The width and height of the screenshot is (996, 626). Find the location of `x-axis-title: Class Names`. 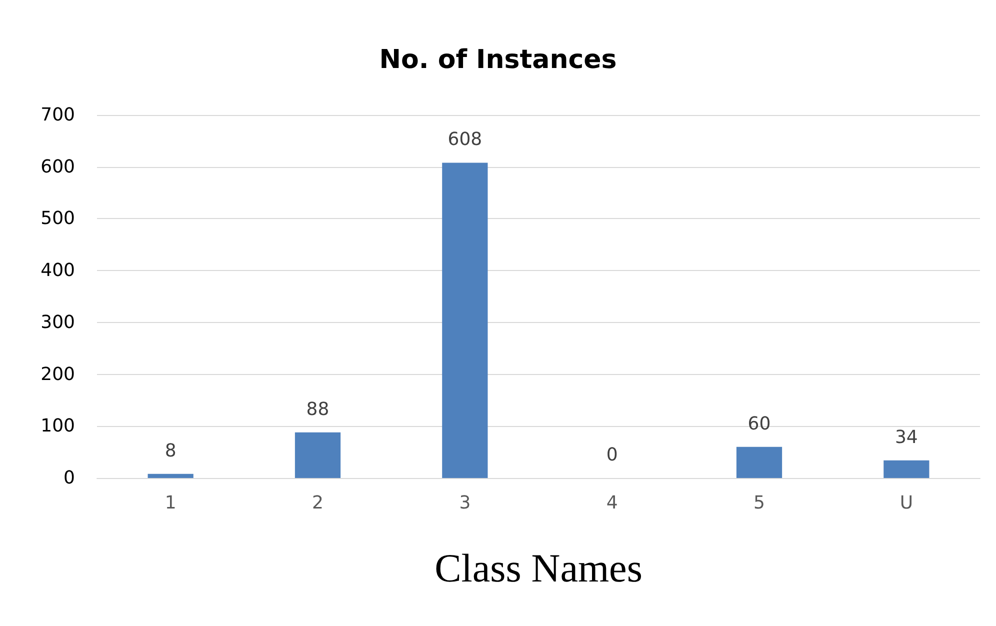

x-axis-title: Class Names is located at coordinates (538, 568).